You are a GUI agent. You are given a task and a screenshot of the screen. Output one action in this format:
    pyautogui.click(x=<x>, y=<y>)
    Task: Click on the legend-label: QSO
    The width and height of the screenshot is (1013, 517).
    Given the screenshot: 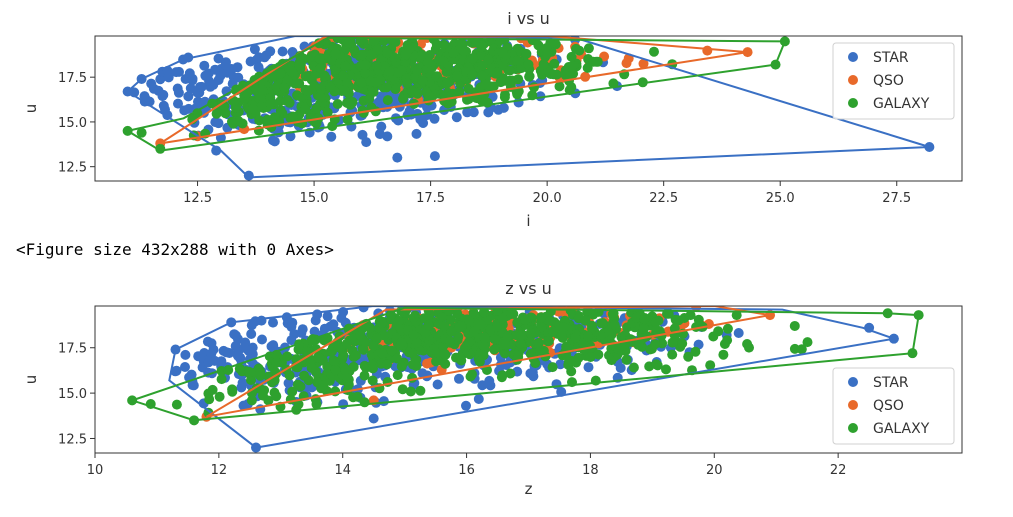 What is the action you would take?
    pyautogui.click(x=888, y=81)
    